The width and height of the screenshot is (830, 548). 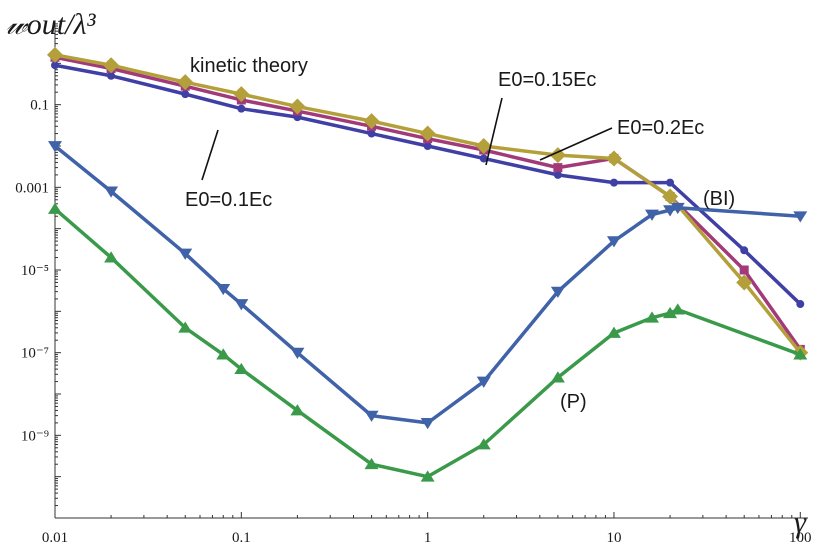 I want to click on y-tick-label: 0.1, so click(x=39, y=106).